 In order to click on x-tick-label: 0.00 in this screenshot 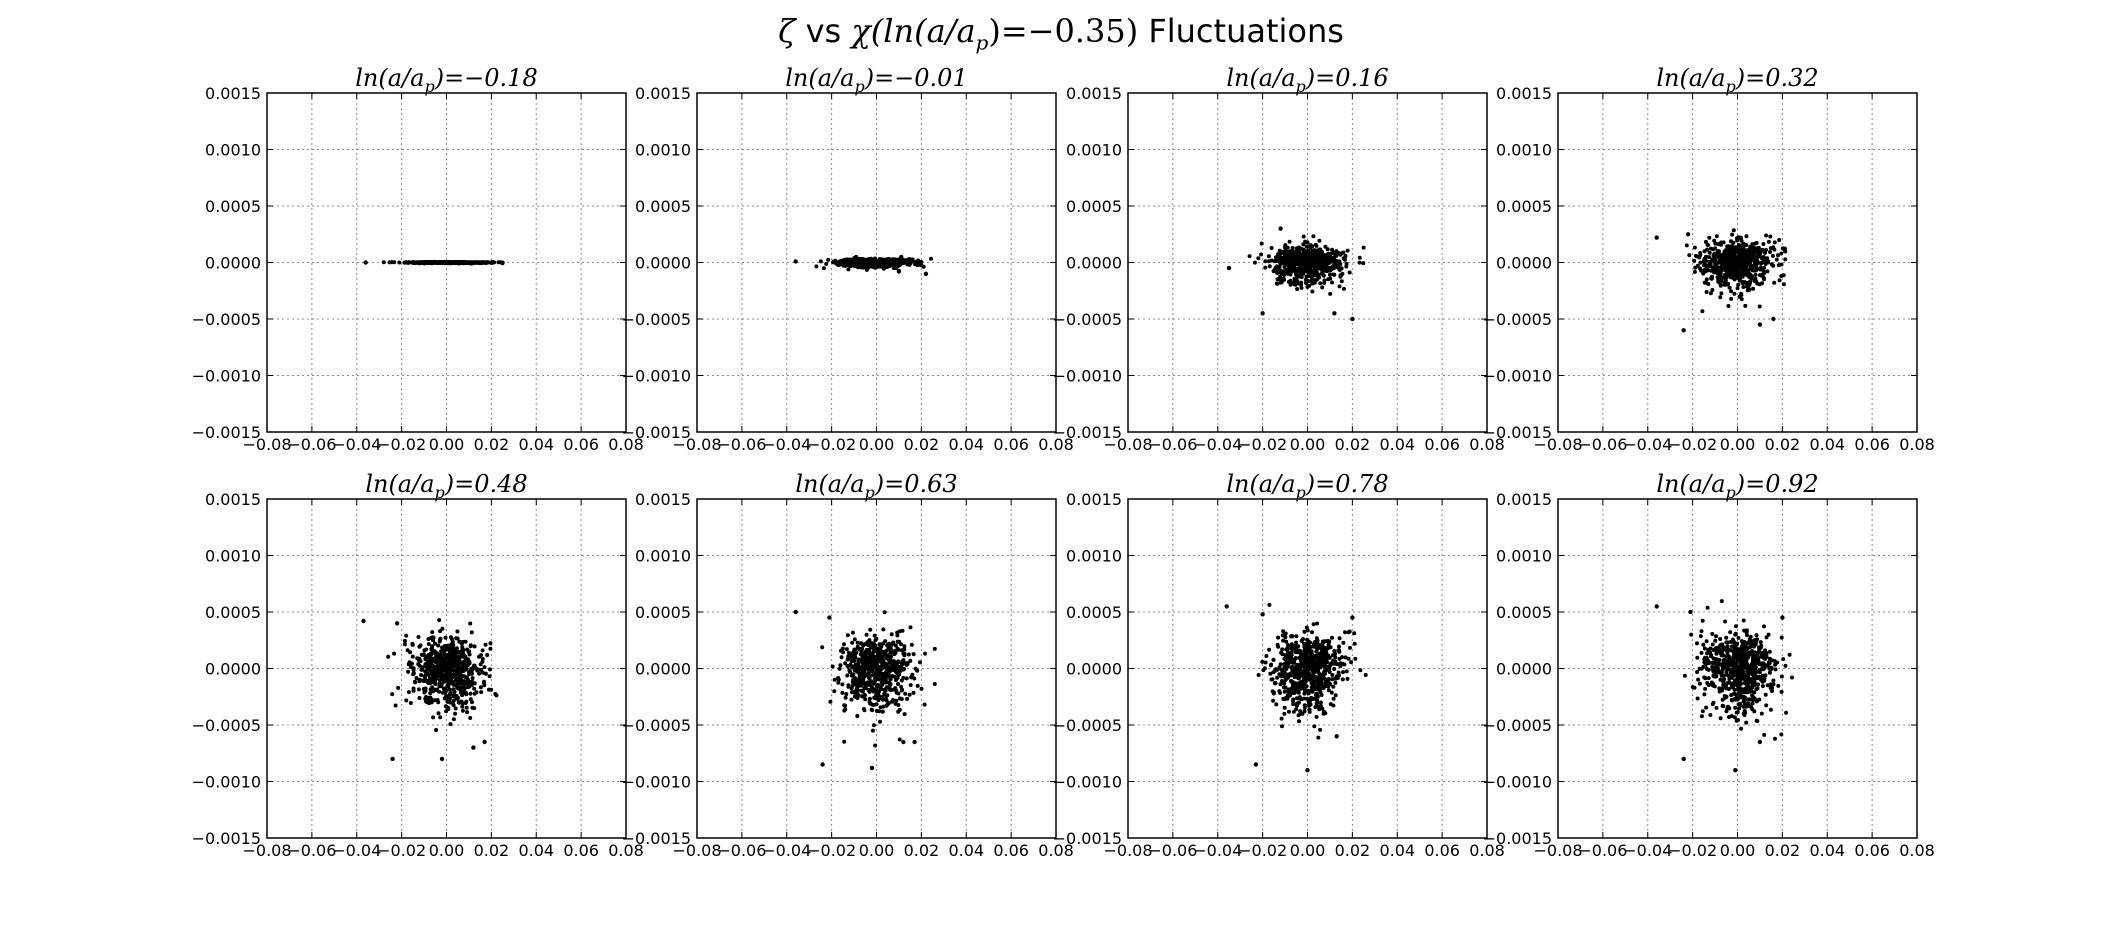, I will do `click(1738, 850)`.